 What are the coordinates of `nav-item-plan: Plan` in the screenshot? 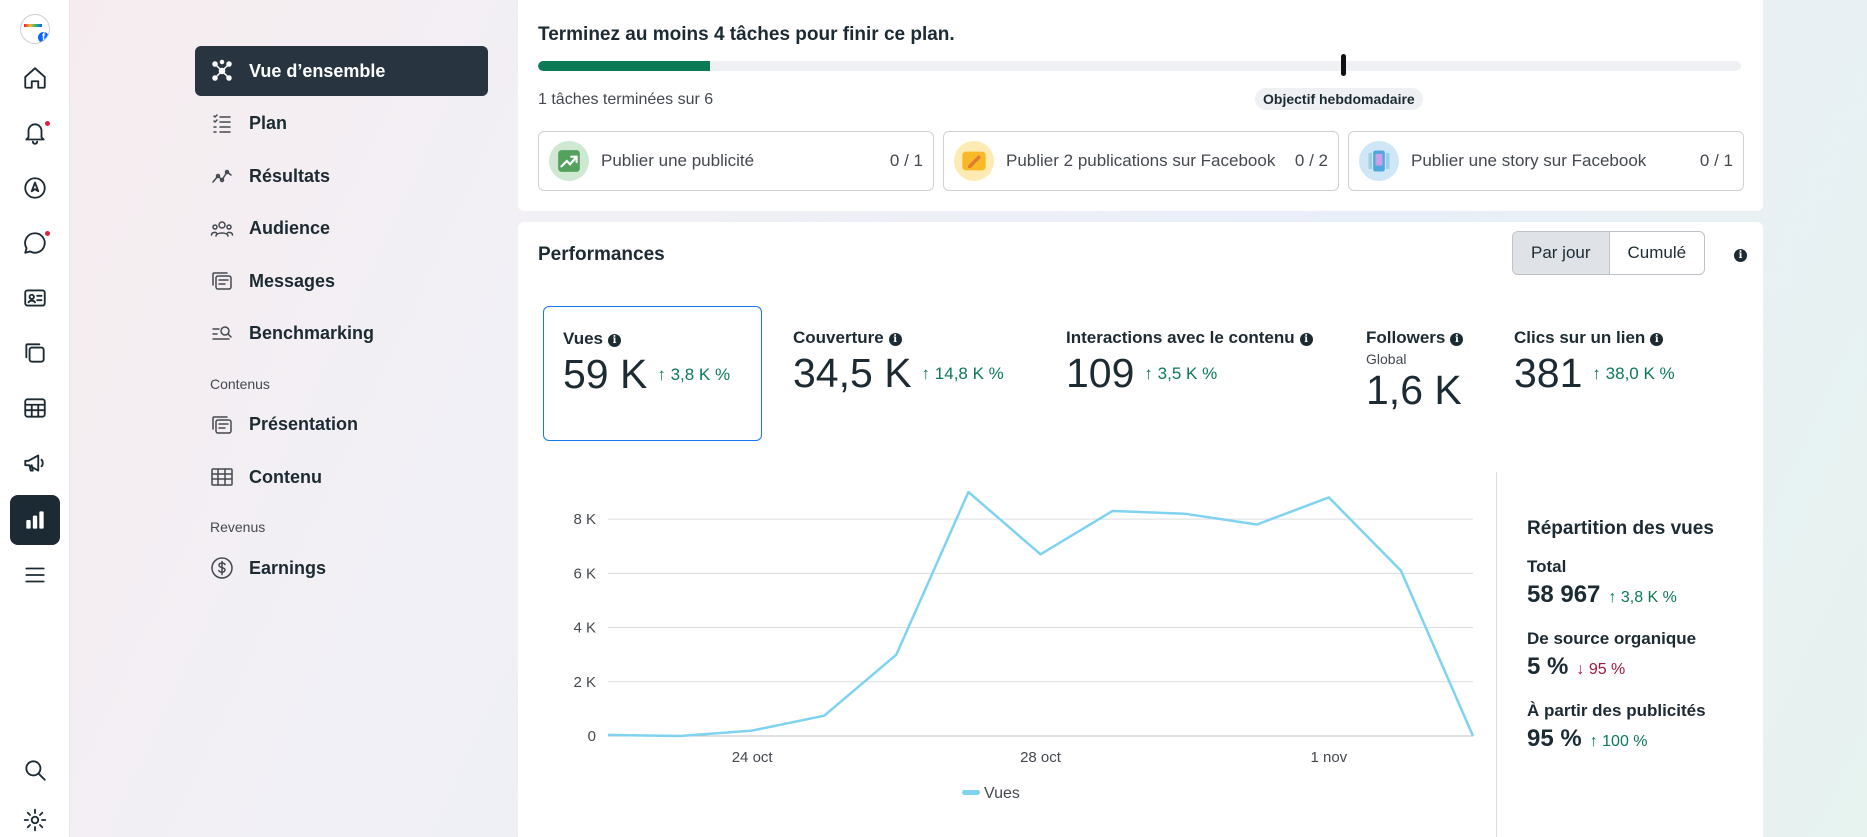 It's located at (341, 124).